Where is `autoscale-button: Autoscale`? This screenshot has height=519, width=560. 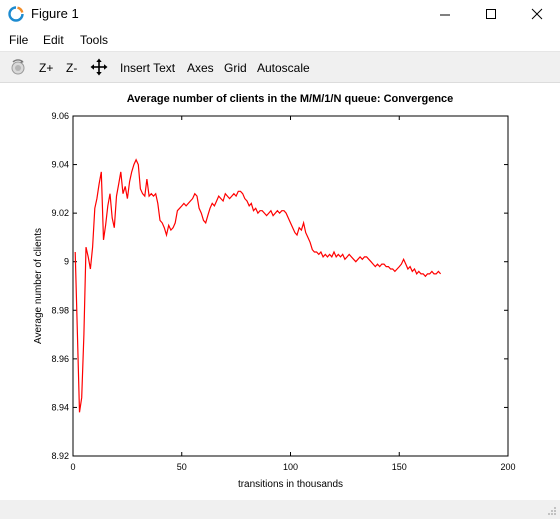
autoscale-button: Autoscale is located at coordinates (283, 68).